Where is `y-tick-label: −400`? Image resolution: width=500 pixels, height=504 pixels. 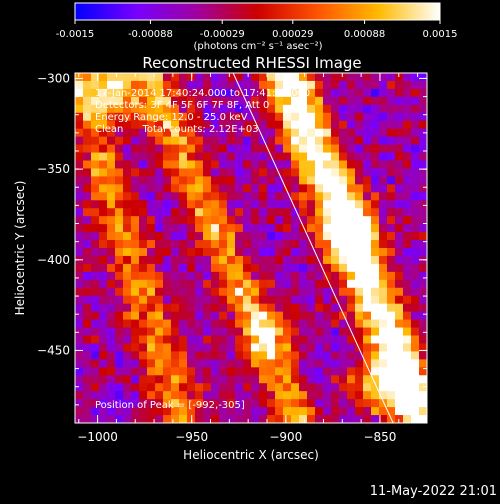 y-tick-label: −400 is located at coordinates (53, 260).